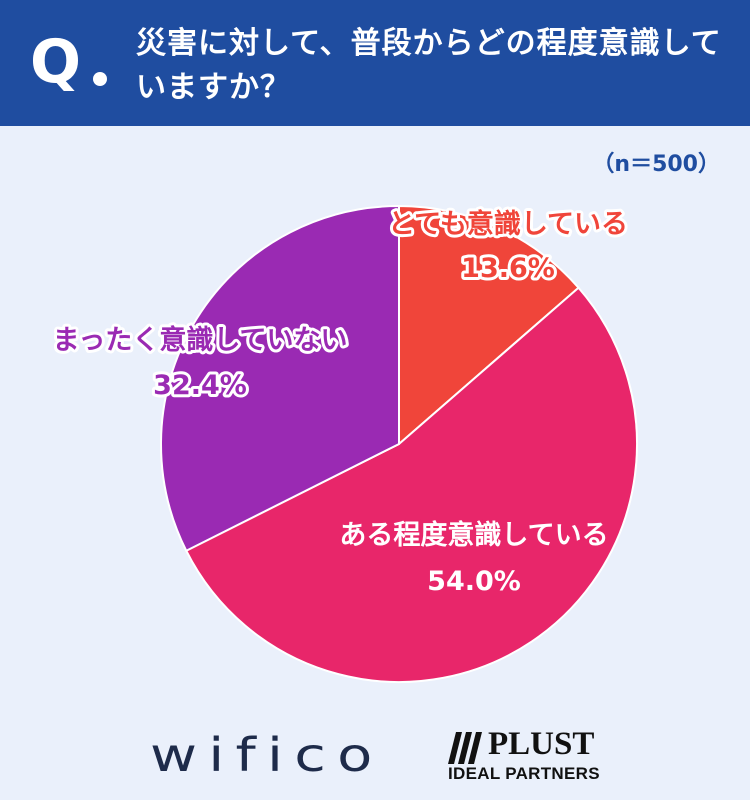  Describe the element at coordinates (267, 755) in the screenshot. I see `wifico-logo: wifico` at that location.